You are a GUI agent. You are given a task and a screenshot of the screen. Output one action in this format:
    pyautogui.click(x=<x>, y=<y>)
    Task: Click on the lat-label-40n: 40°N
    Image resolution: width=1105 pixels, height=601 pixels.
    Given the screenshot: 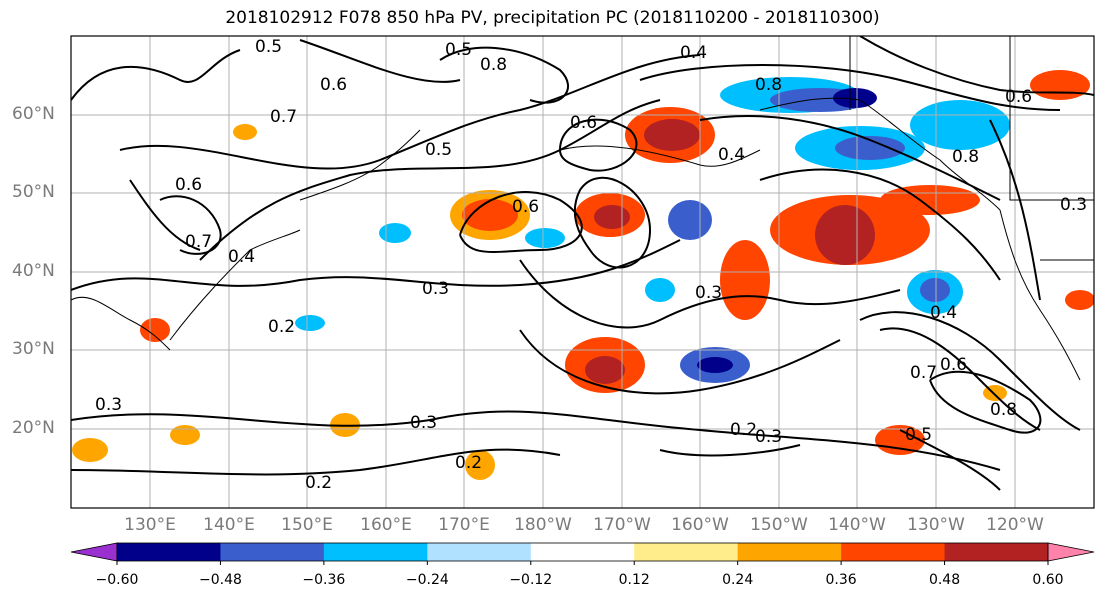 What is the action you would take?
    pyautogui.click(x=33, y=271)
    